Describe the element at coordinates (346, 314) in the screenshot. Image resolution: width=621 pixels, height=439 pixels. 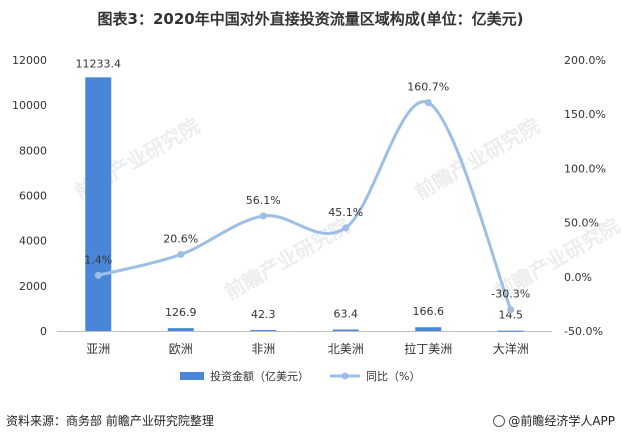
I see `bar-value-label: 63.4` at that location.